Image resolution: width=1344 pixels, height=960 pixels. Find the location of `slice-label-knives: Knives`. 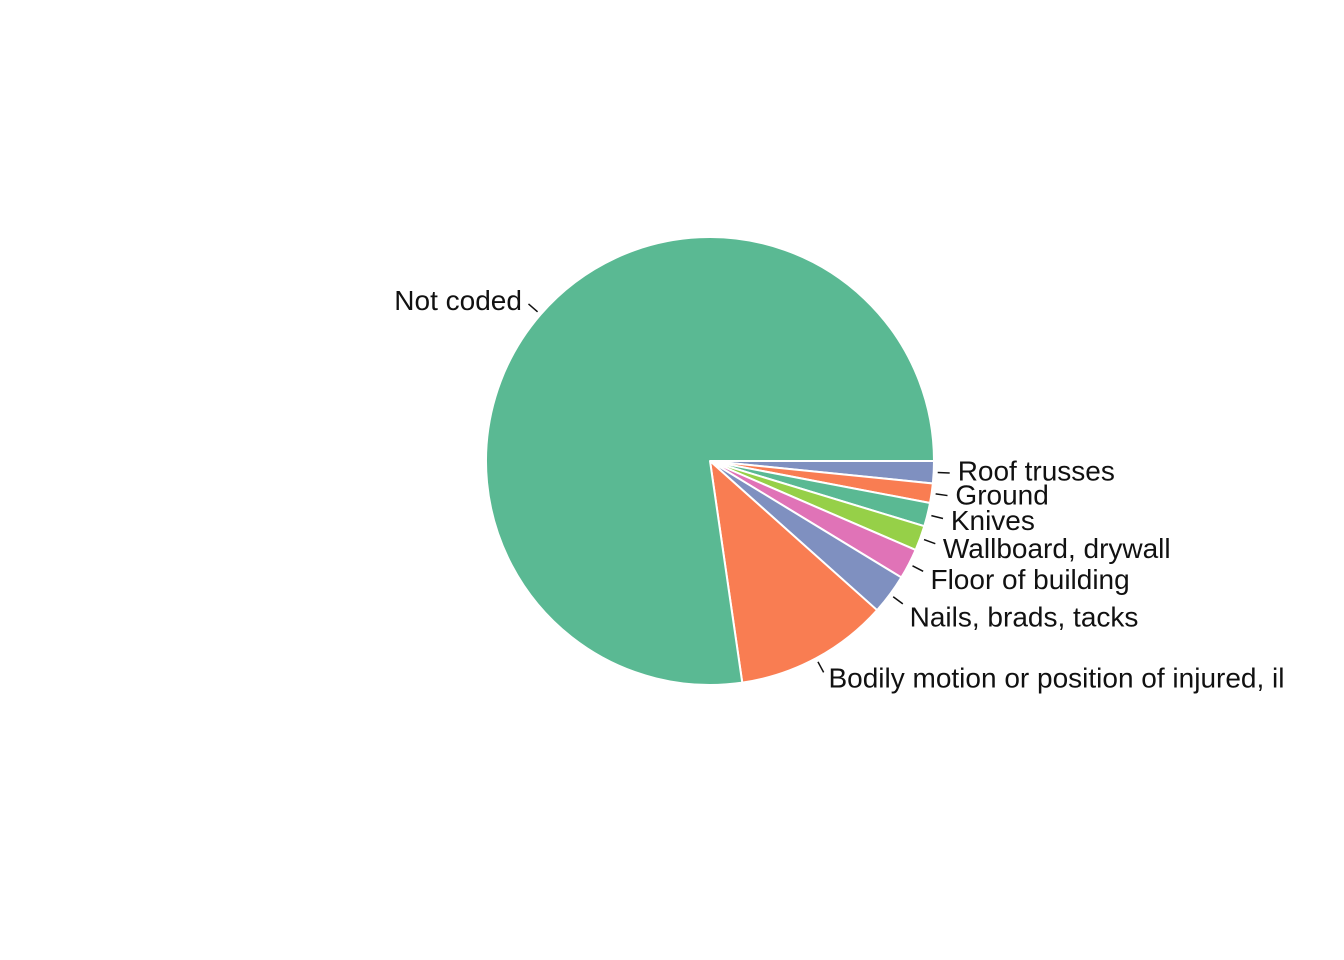

slice-label-knives: Knives is located at coordinates (993, 520).